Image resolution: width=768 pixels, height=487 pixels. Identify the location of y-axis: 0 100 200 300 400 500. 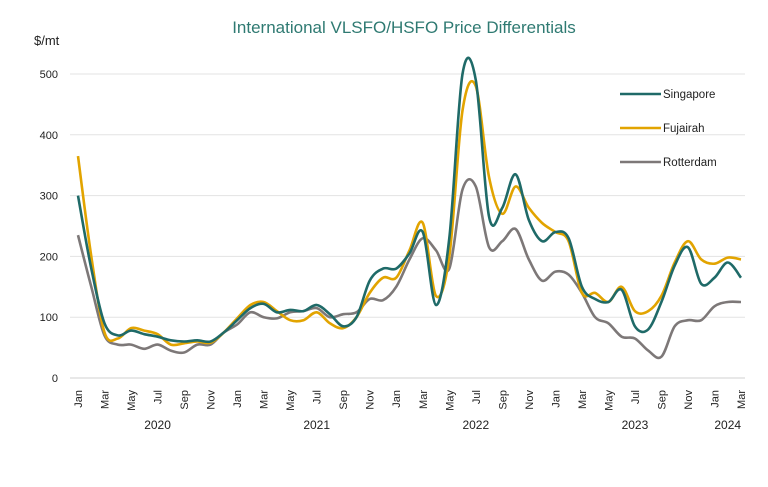
(49, 227).